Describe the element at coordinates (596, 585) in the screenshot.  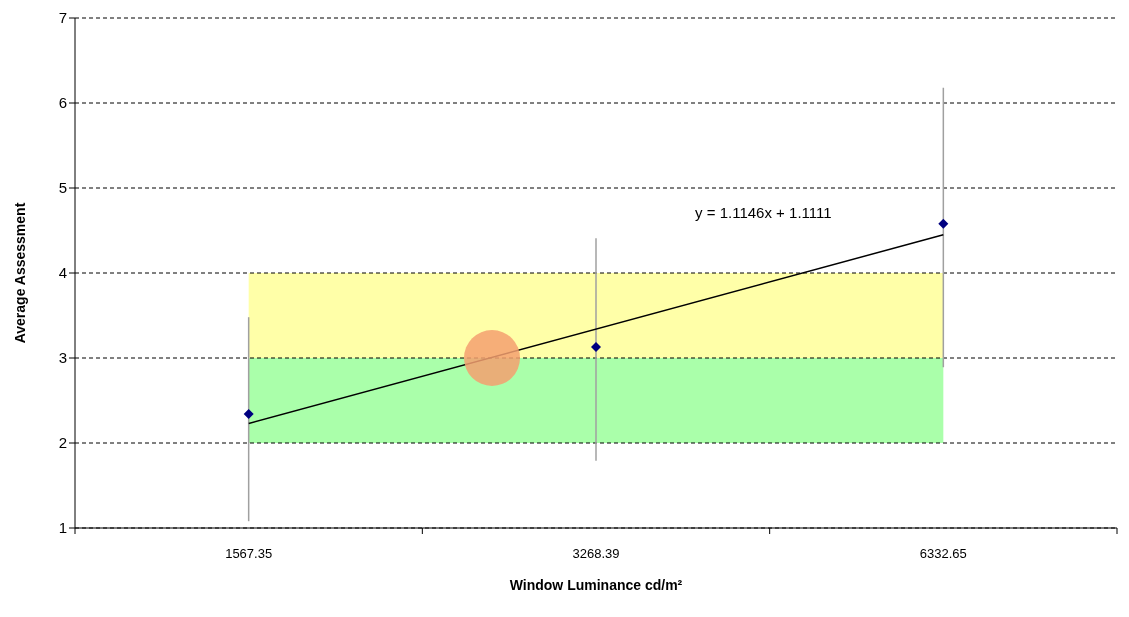
I see `x-axis-title: Window Luminance cd/m²` at that location.